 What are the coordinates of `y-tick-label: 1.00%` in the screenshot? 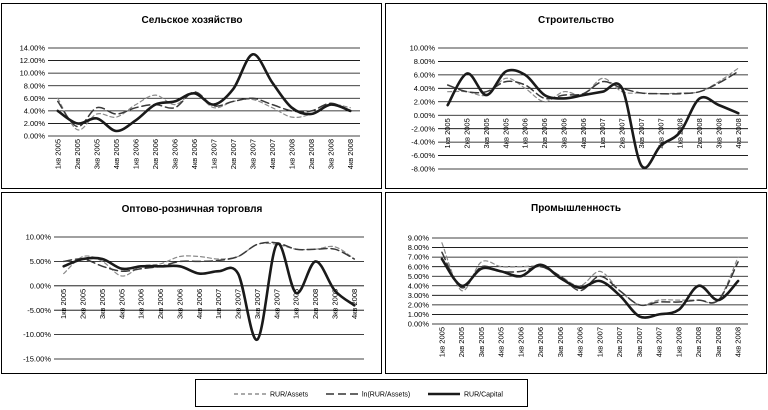 It's located at (419, 314).